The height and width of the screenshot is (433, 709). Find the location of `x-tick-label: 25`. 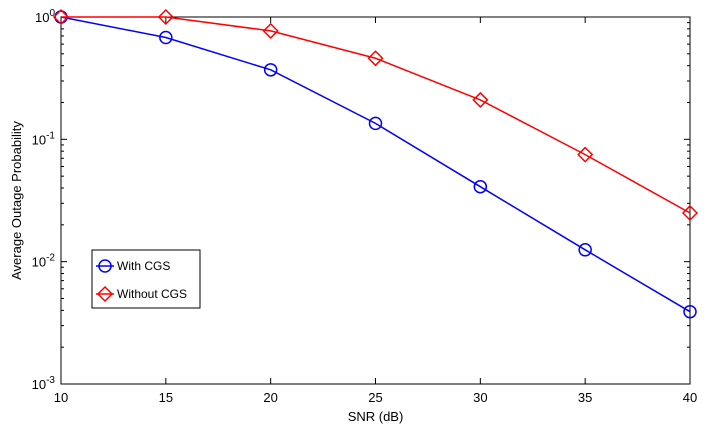

x-tick-label: 25 is located at coordinates (375, 397).